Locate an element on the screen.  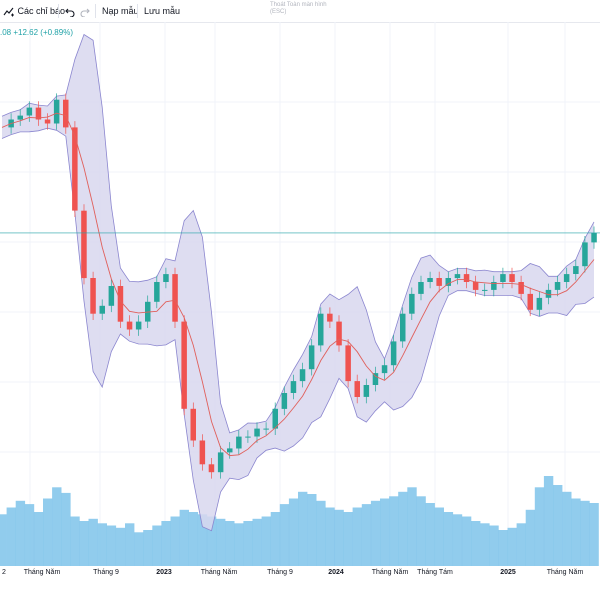
exit-fullscreen-hint-key: (ESC) is located at coordinates (278, 12).